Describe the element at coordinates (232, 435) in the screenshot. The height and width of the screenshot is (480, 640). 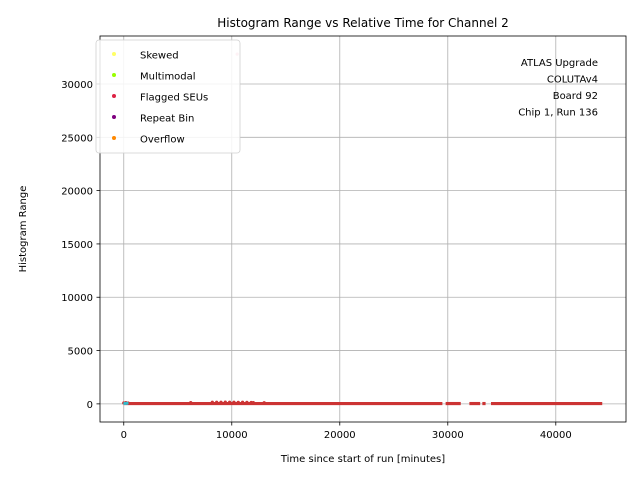
I see `x-tick-label: 10000` at that location.